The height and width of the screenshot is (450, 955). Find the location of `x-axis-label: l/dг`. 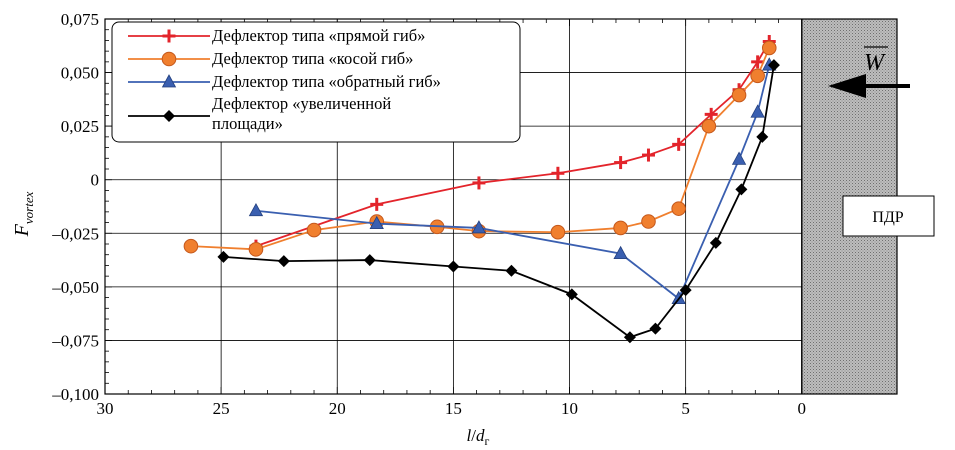

x-axis-label: l/dг is located at coordinates (478, 437).